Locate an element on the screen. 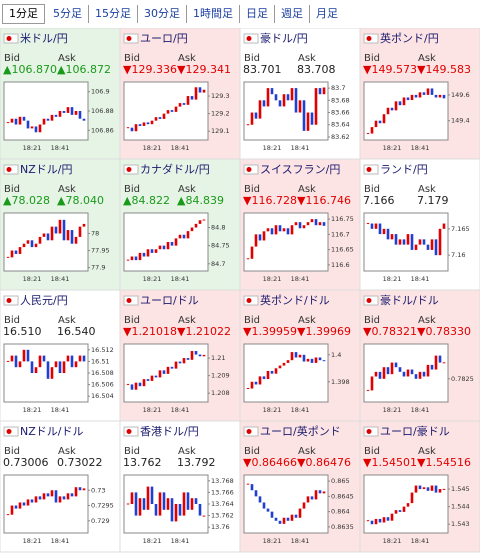 Image resolution: width=480 pixels, height=554 pixels. timeframe-tab: 5分足 is located at coordinates (67, 13).